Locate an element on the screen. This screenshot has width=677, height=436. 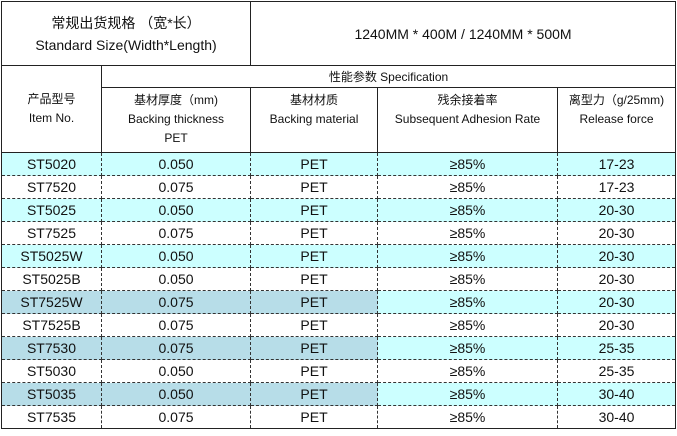
item-no-cell: ST7525W is located at coordinates (51, 302).